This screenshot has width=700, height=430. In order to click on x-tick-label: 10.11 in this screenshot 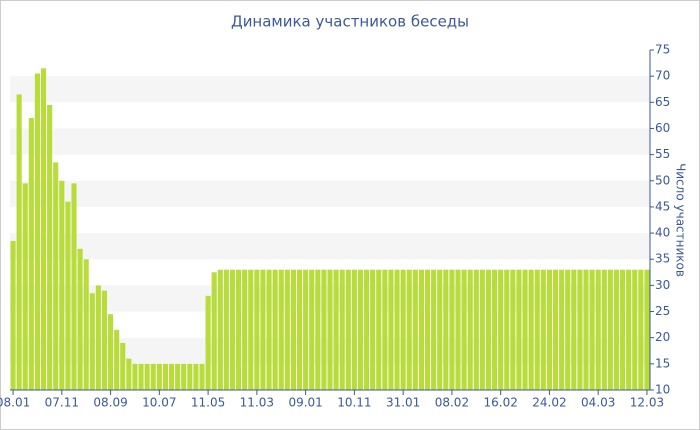, I will do `click(354, 403)`.